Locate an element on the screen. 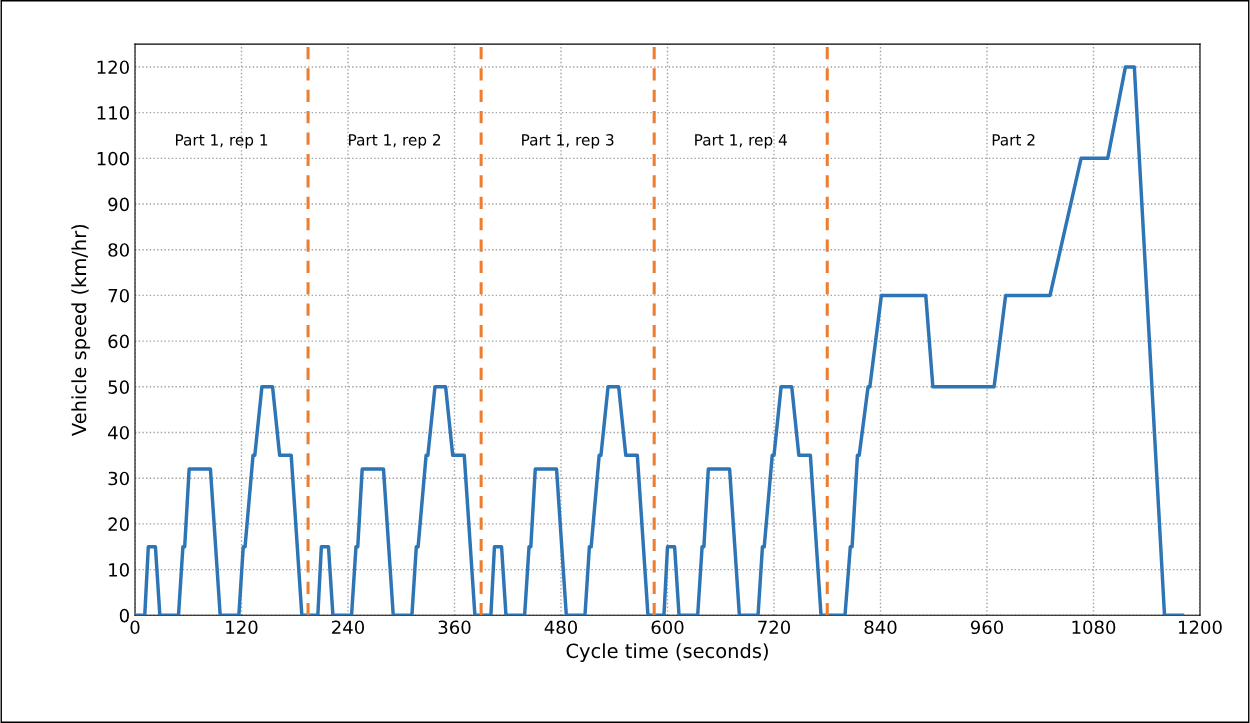 The width and height of the screenshot is (1250, 723). y-tick-label: 30 is located at coordinates (118, 478).